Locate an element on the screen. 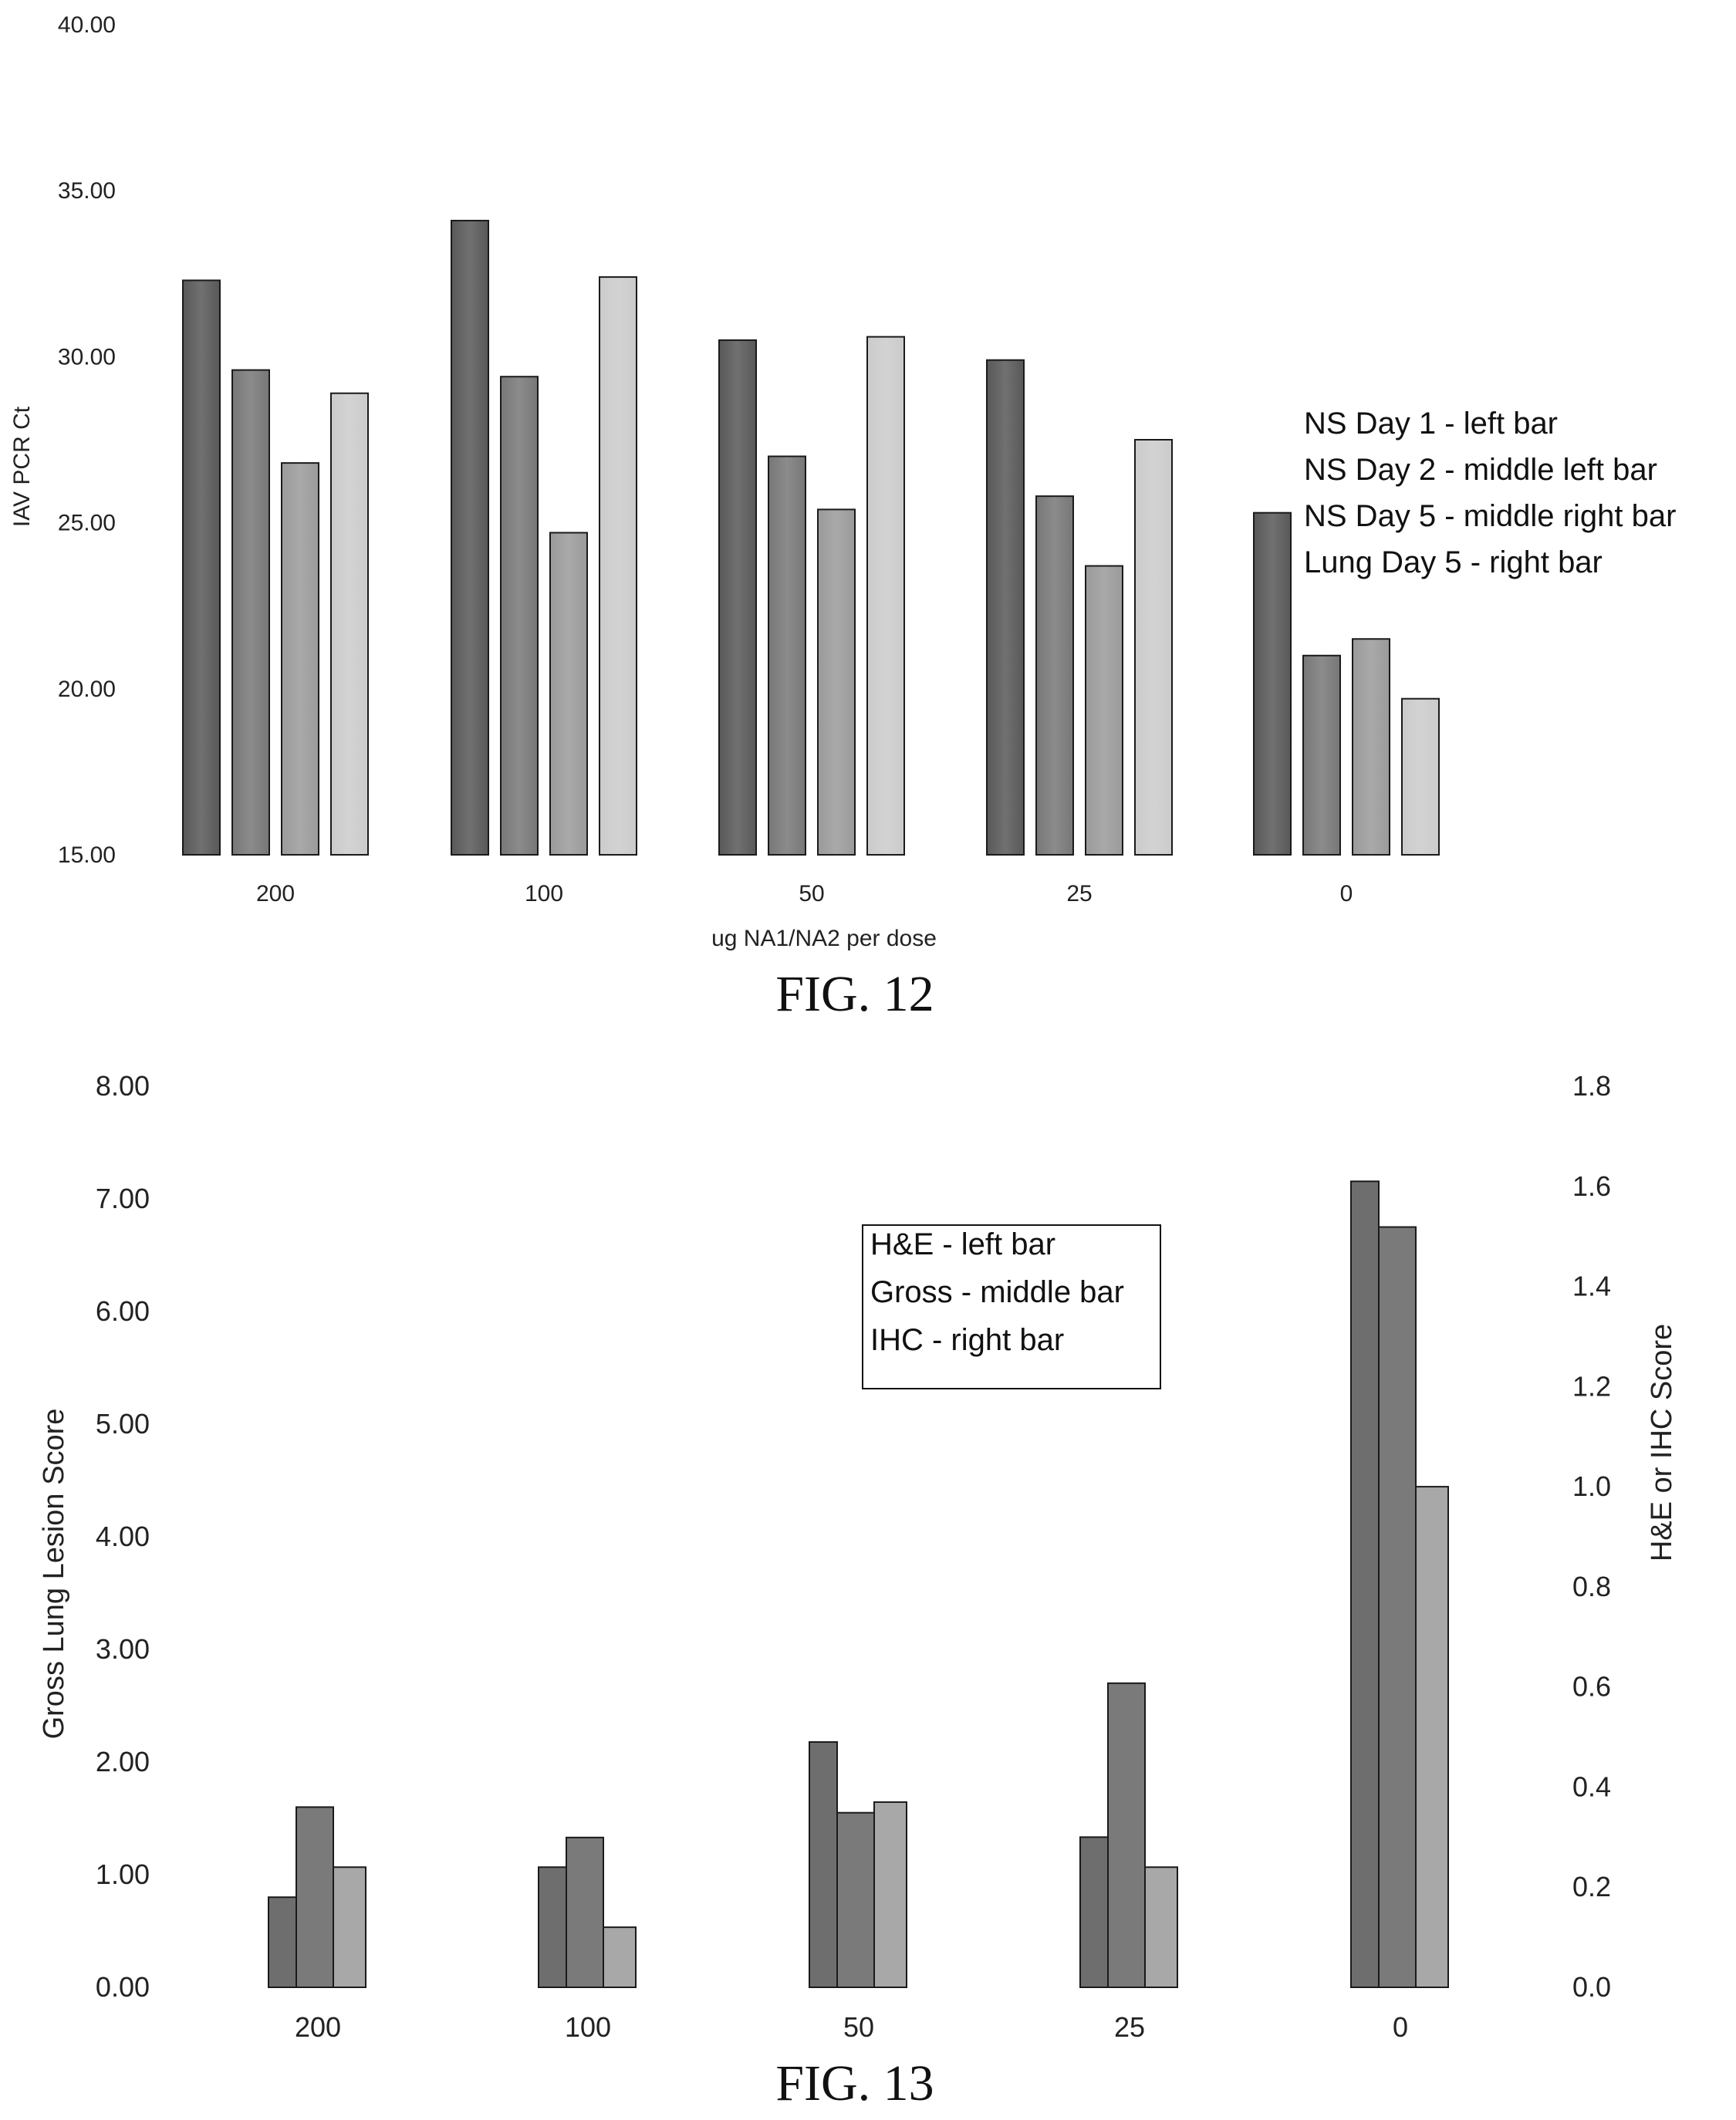 Image resolution: width=1736 pixels, height=2120 pixels. x-axis-title: ug NA1/NA2 per dose is located at coordinates (824, 939).